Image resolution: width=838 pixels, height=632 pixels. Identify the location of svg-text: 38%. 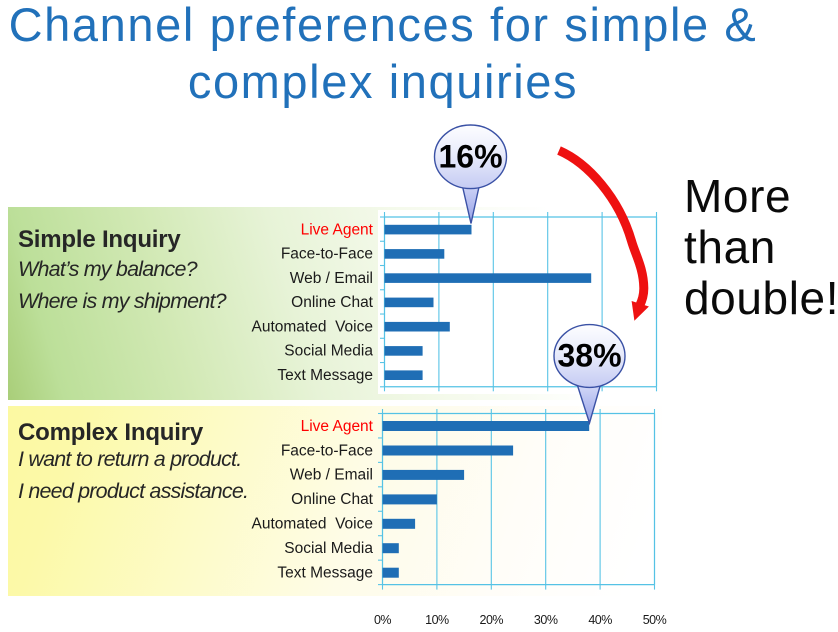
(589, 355).